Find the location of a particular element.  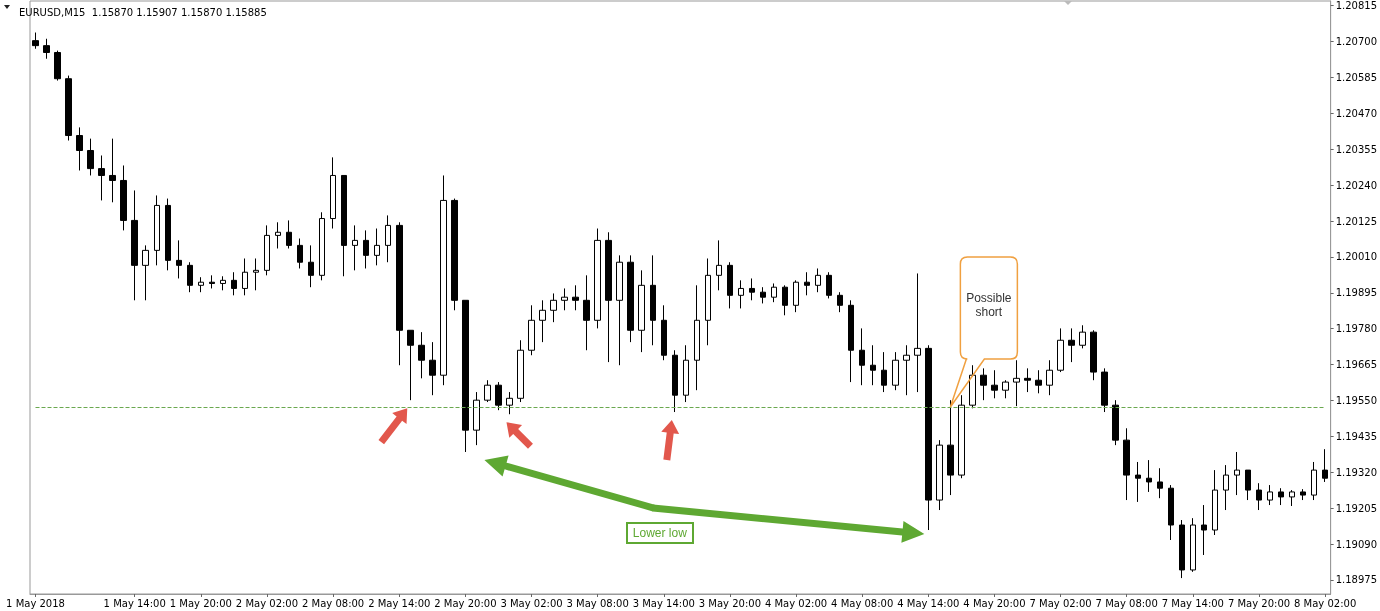

annotation: Lower low is located at coordinates (659, 533).